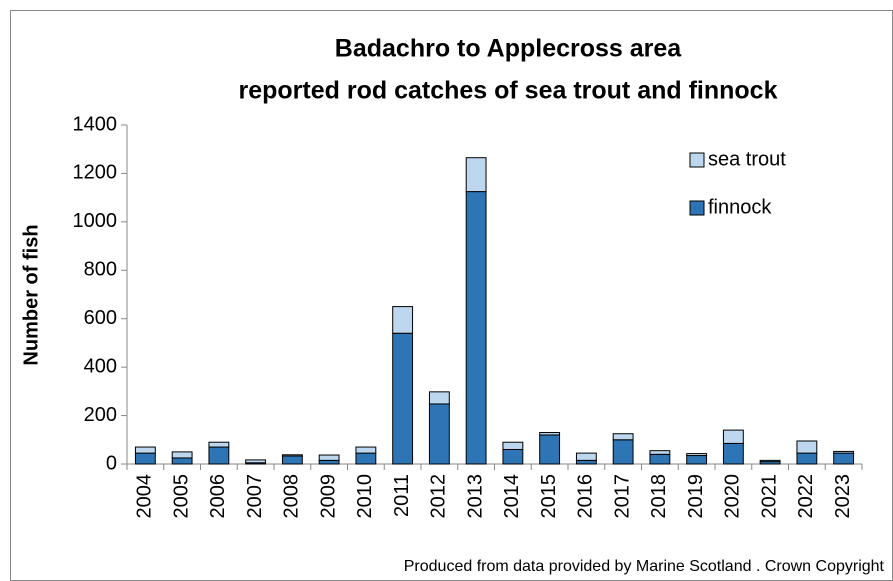 This screenshot has width=893, height=581. What do you see at coordinates (475, 496) in the screenshot?
I see `x-tick-label: 2013` at bounding box center [475, 496].